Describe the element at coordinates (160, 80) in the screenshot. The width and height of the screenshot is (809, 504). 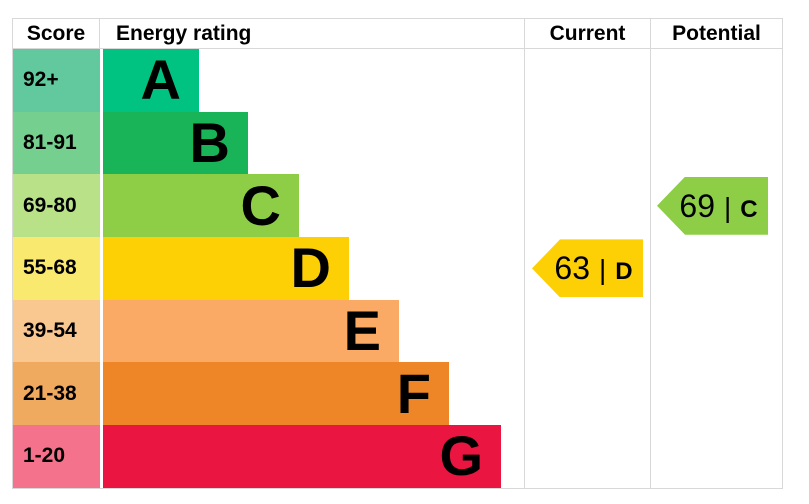
I see `band-letter: A` at that location.